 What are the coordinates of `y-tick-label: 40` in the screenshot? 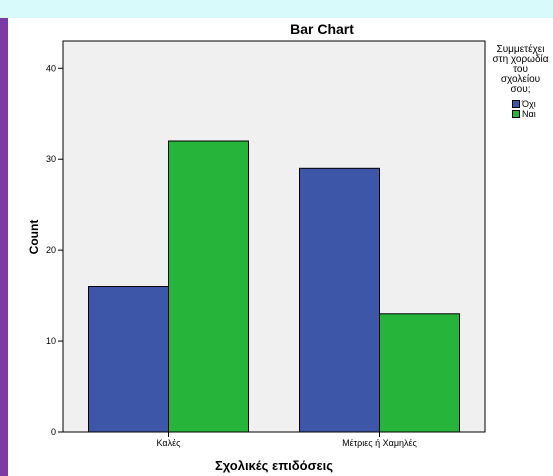 It's located at (51, 68).